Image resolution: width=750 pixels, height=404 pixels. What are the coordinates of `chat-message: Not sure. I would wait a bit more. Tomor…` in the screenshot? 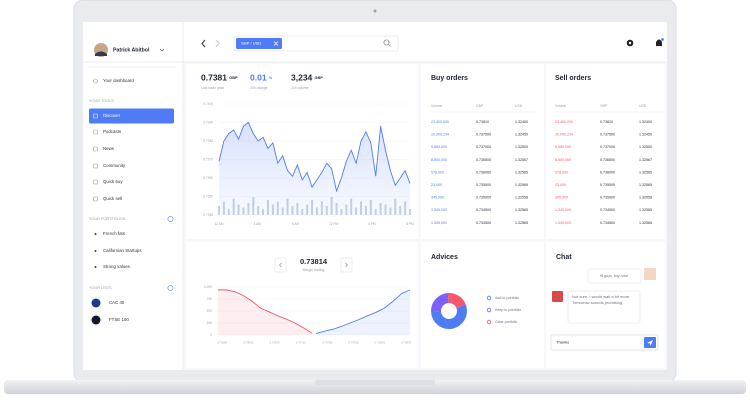 It's located at (601, 299).